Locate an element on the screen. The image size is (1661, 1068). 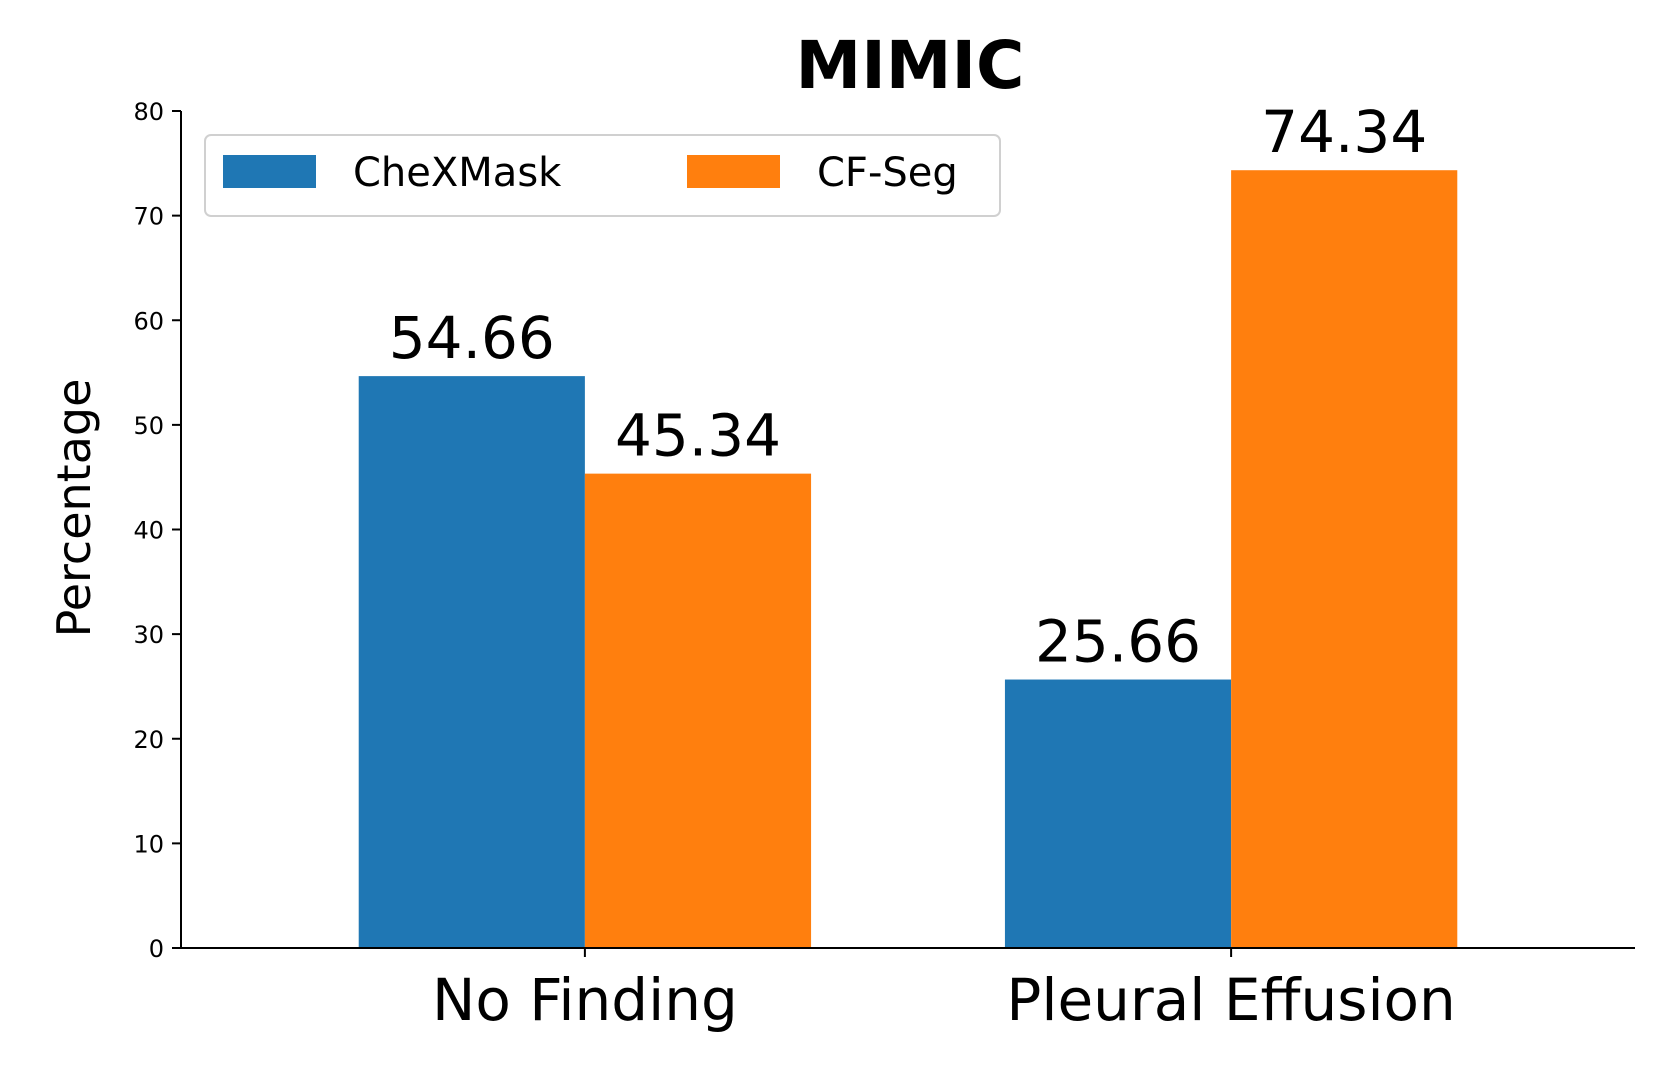
legend: CheXMask CF-Seg is located at coordinates (602, 175).